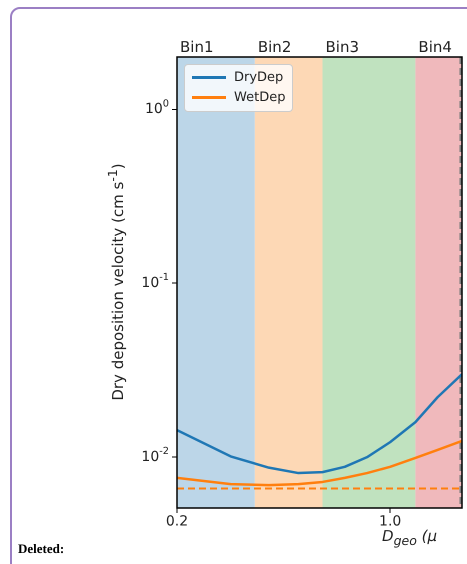  Describe the element at coordinates (343, 47) in the screenshot. I see `band-label: Bin3` at that location.